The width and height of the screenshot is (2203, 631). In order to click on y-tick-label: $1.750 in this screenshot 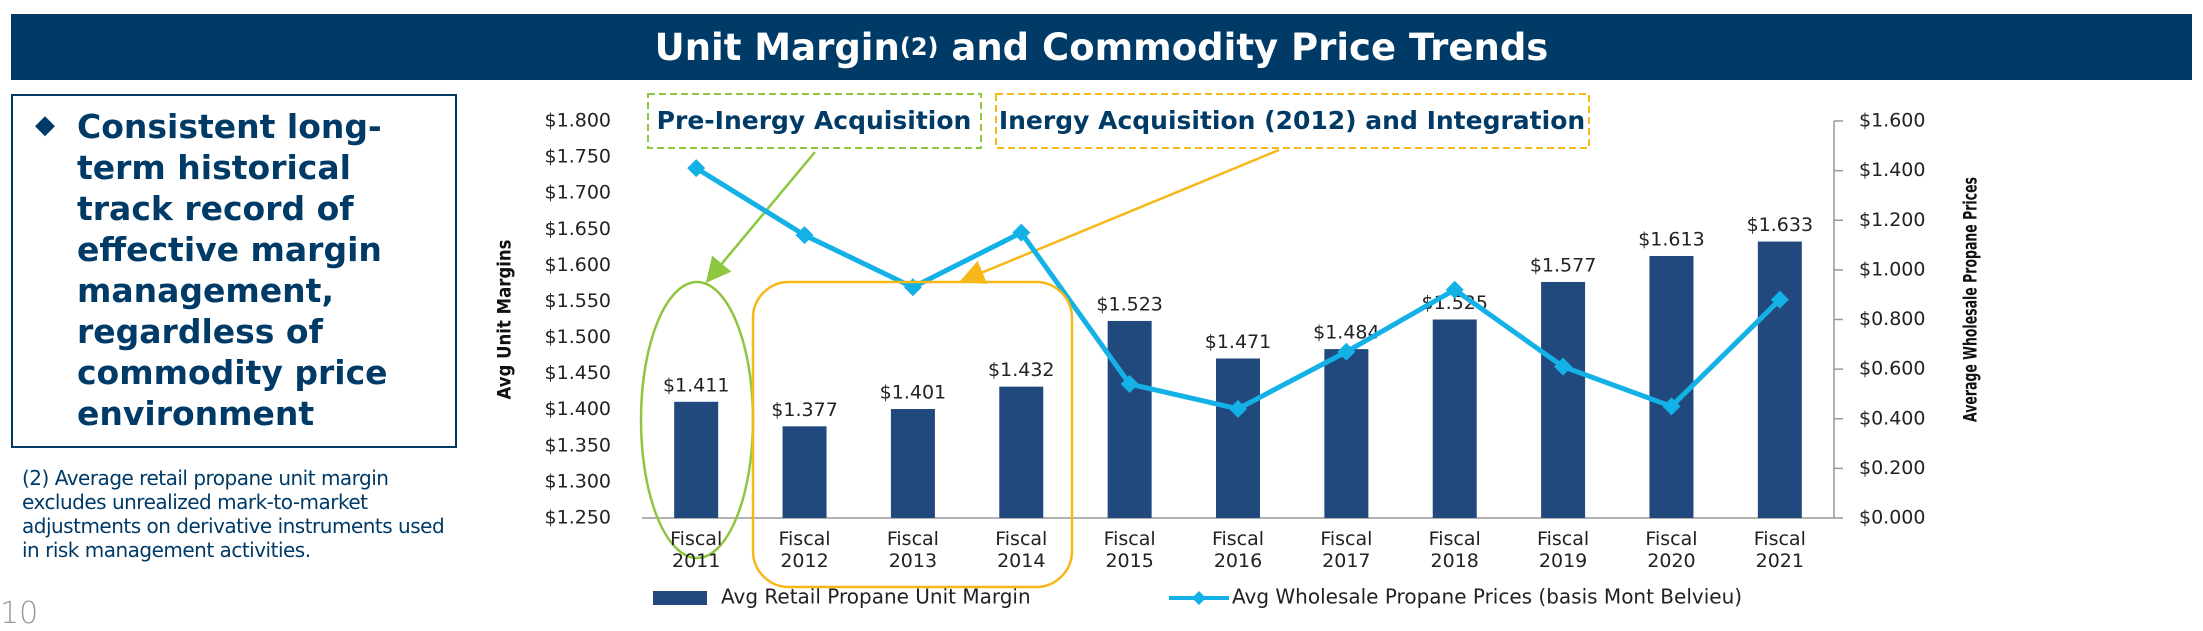, I will do `click(578, 157)`.